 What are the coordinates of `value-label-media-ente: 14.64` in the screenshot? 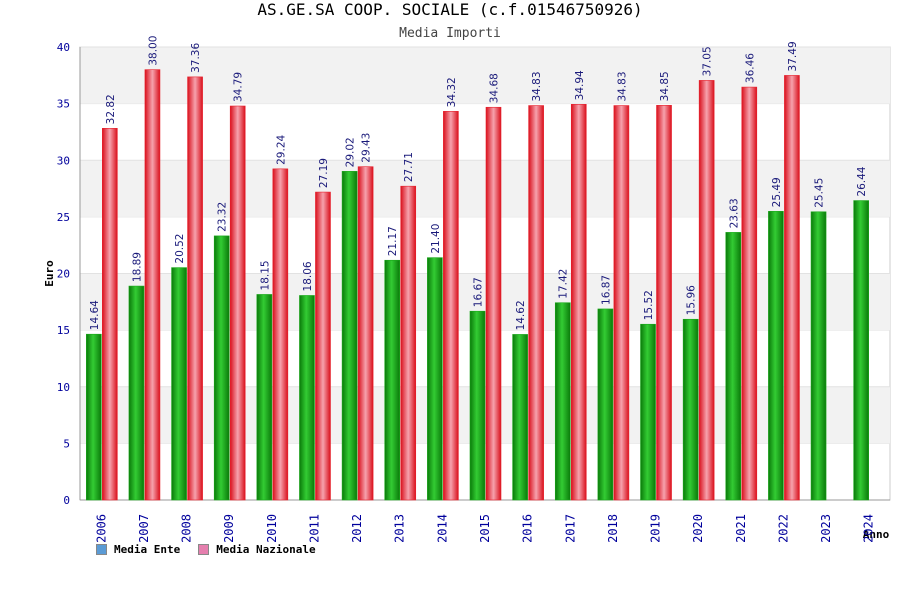 It's located at (95, 315).